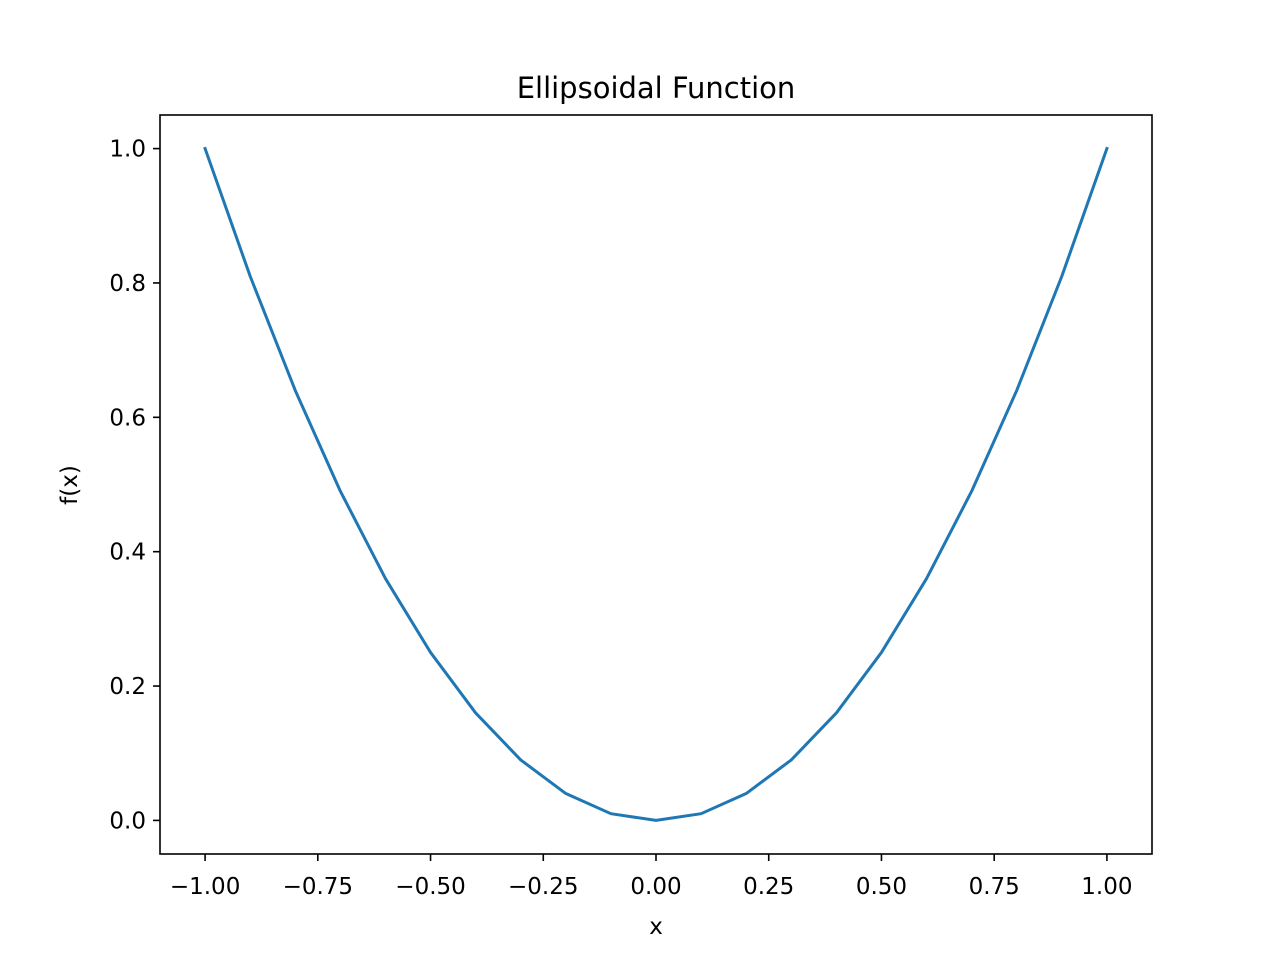 The width and height of the screenshot is (1280, 960). Describe the element at coordinates (127, 418) in the screenshot. I see `y-tick-label: 0.6` at that location.